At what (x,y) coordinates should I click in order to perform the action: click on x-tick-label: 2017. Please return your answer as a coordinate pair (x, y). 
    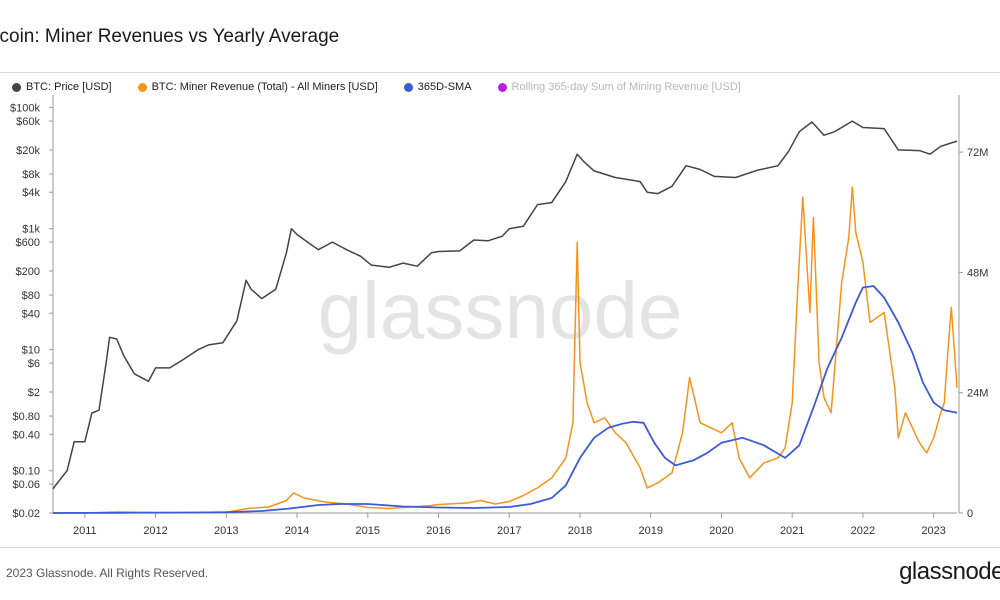
    Looking at the image, I should click on (509, 531).